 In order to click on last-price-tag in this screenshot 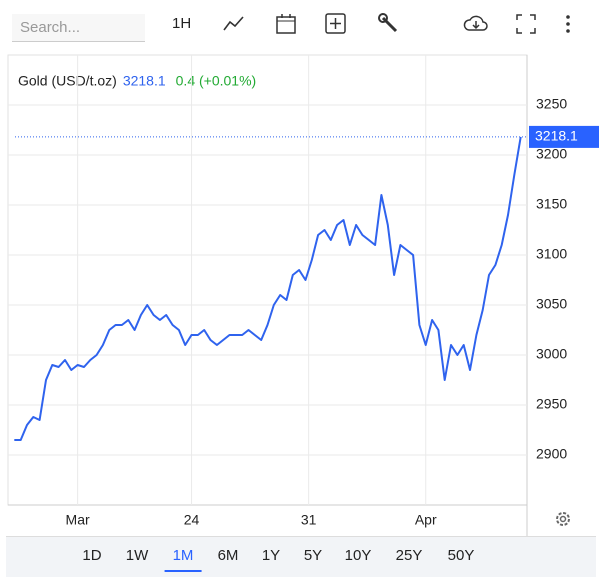, I will do `click(564, 136)`.